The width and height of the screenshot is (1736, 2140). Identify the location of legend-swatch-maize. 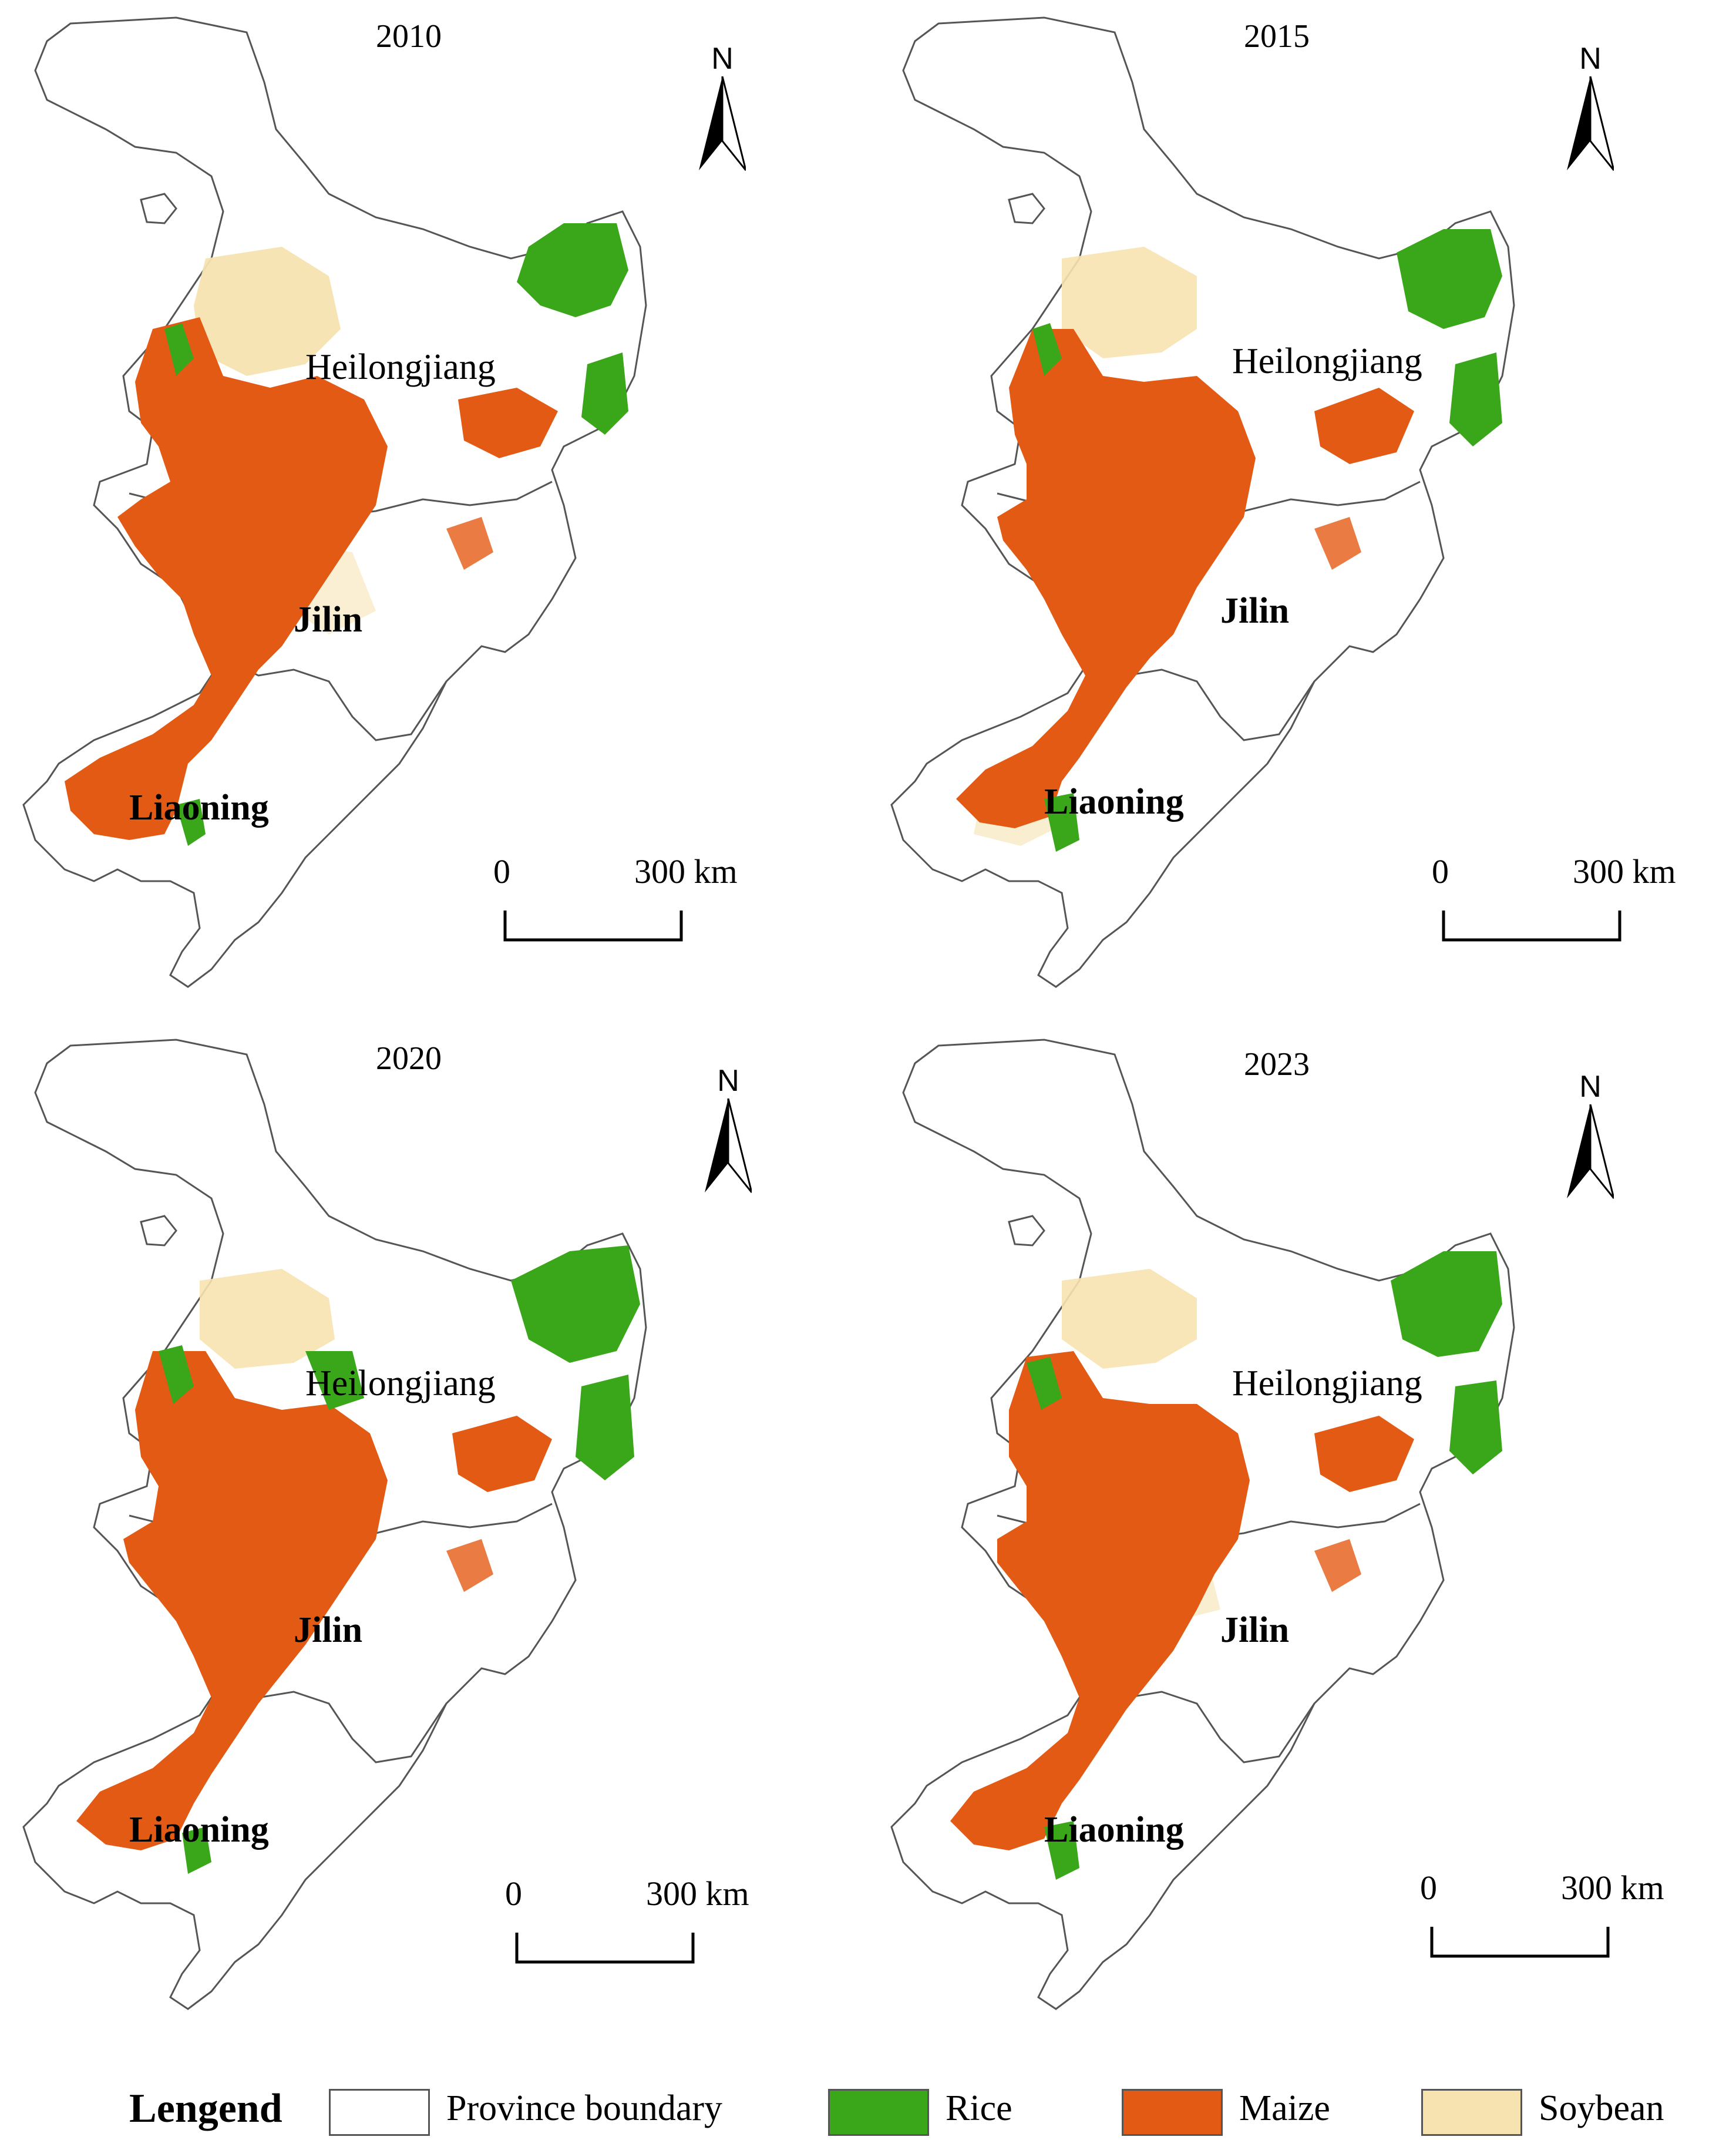
(1172, 2112).